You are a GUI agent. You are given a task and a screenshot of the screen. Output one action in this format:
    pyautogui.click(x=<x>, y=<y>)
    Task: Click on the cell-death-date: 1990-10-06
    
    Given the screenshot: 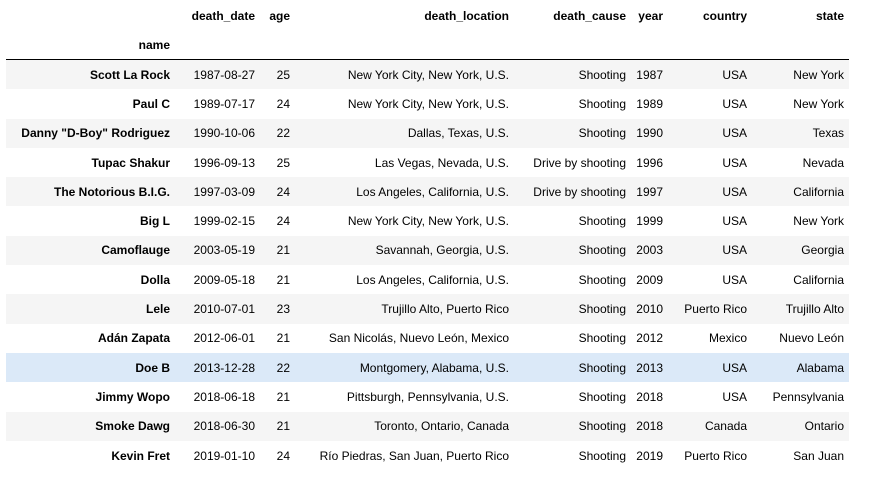 What is the action you would take?
    pyautogui.click(x=224, y=133)
    